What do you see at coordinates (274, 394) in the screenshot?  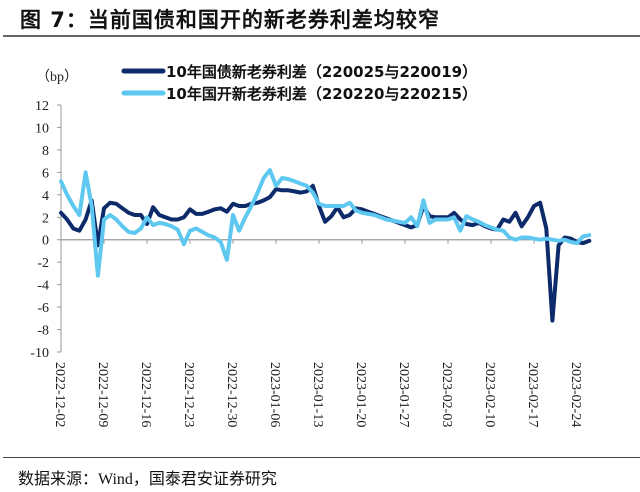 I see `x-tick-label: 2023-01-06` at bounding box center [274, 394].